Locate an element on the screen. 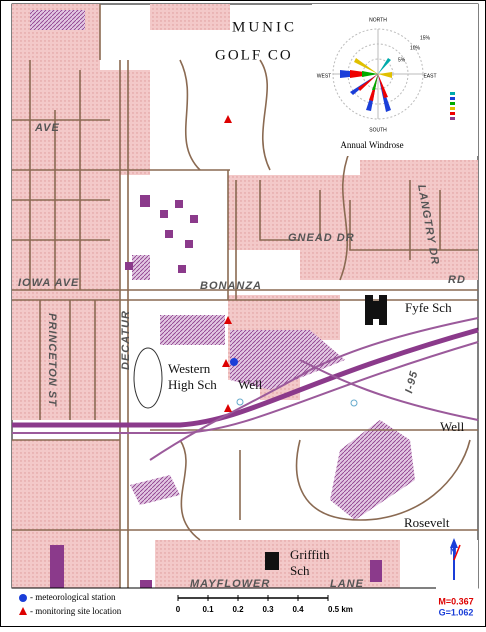  direction-label: SOUTH is located at coordinates (378, 130).